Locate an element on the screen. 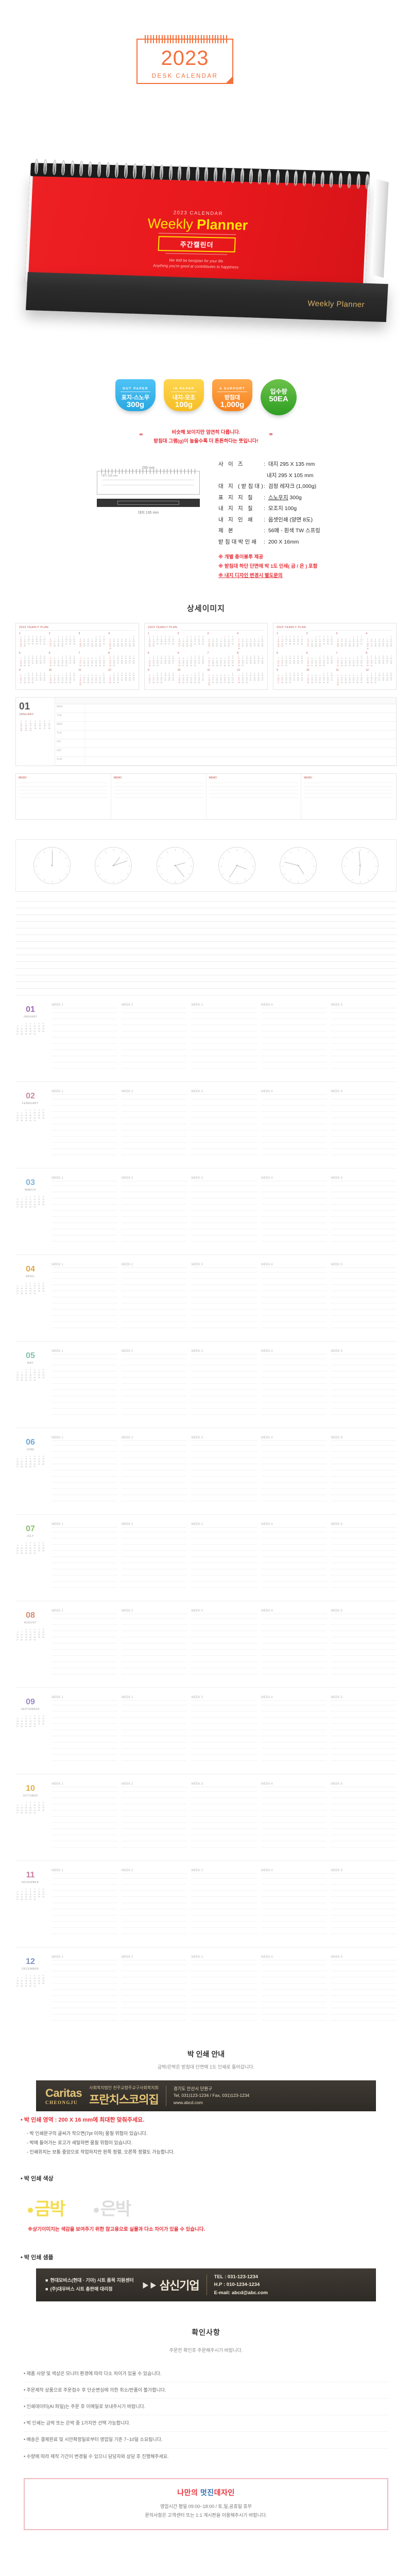  spec-row-foil: 받침대박인쇄: 200 X 16mm is located at coordinates (269, 543).